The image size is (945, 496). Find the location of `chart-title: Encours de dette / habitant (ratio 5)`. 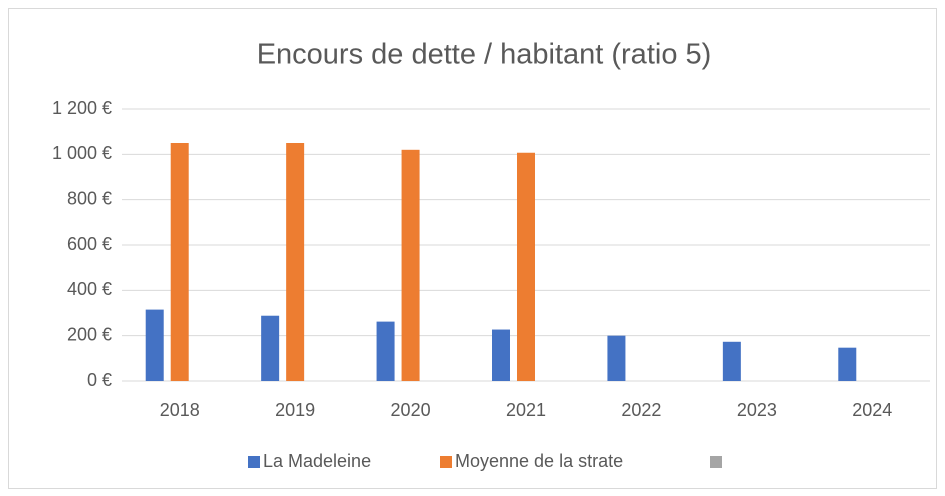

chart-title: Encours de dette / habitant (ratio 5) is located at coordinates (484, 55).